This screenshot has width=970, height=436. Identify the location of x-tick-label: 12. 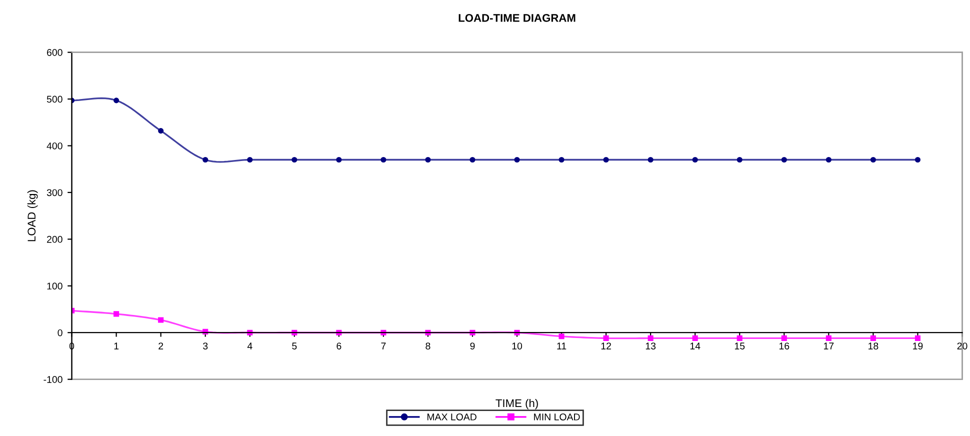
(606, 346).